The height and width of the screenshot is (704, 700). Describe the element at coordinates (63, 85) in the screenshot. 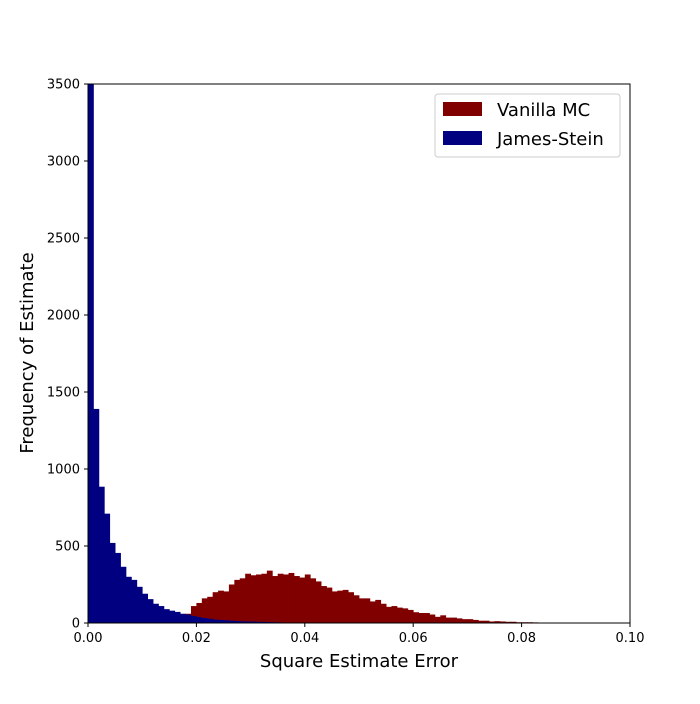

I see `y-tick-label: 3500` at that location.